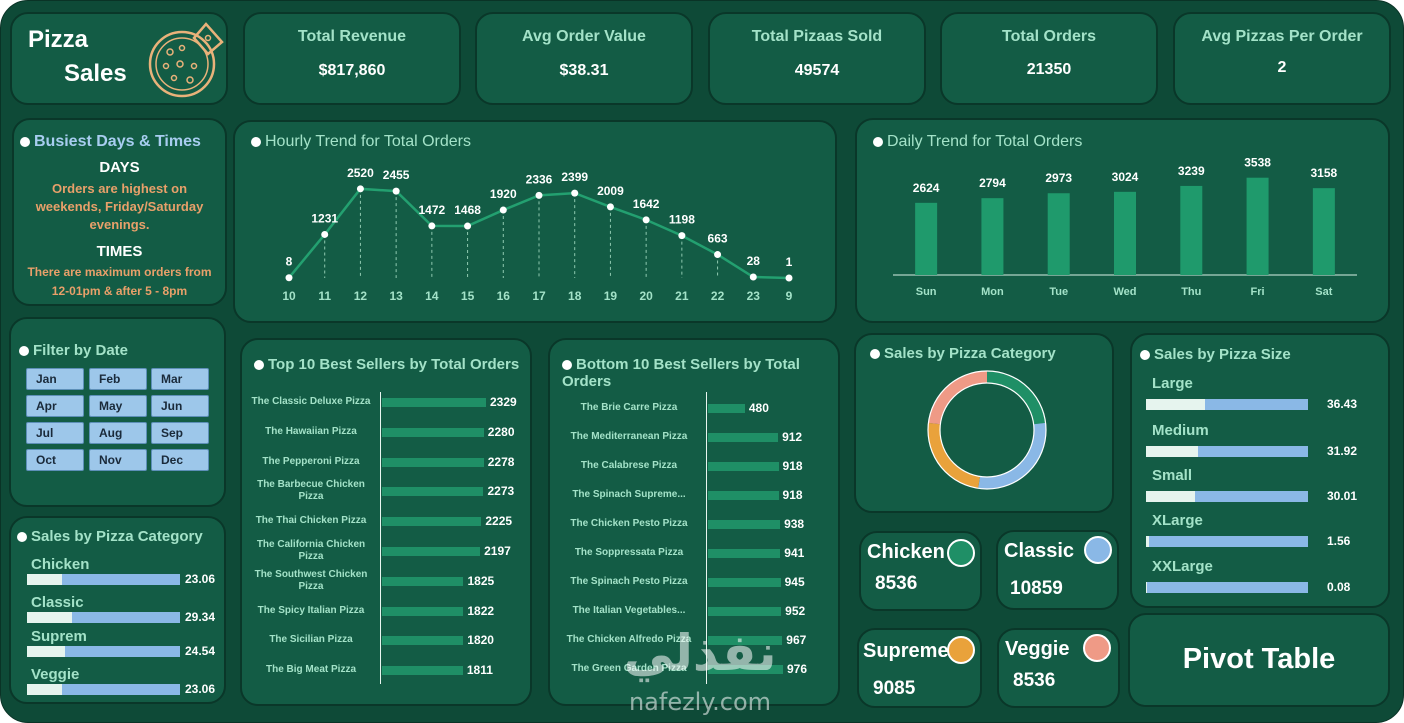 This screenshot has height=723, width=1404. I want to click on bar-category-label: The Southwest Chicken Pizza, so click(311, 580).